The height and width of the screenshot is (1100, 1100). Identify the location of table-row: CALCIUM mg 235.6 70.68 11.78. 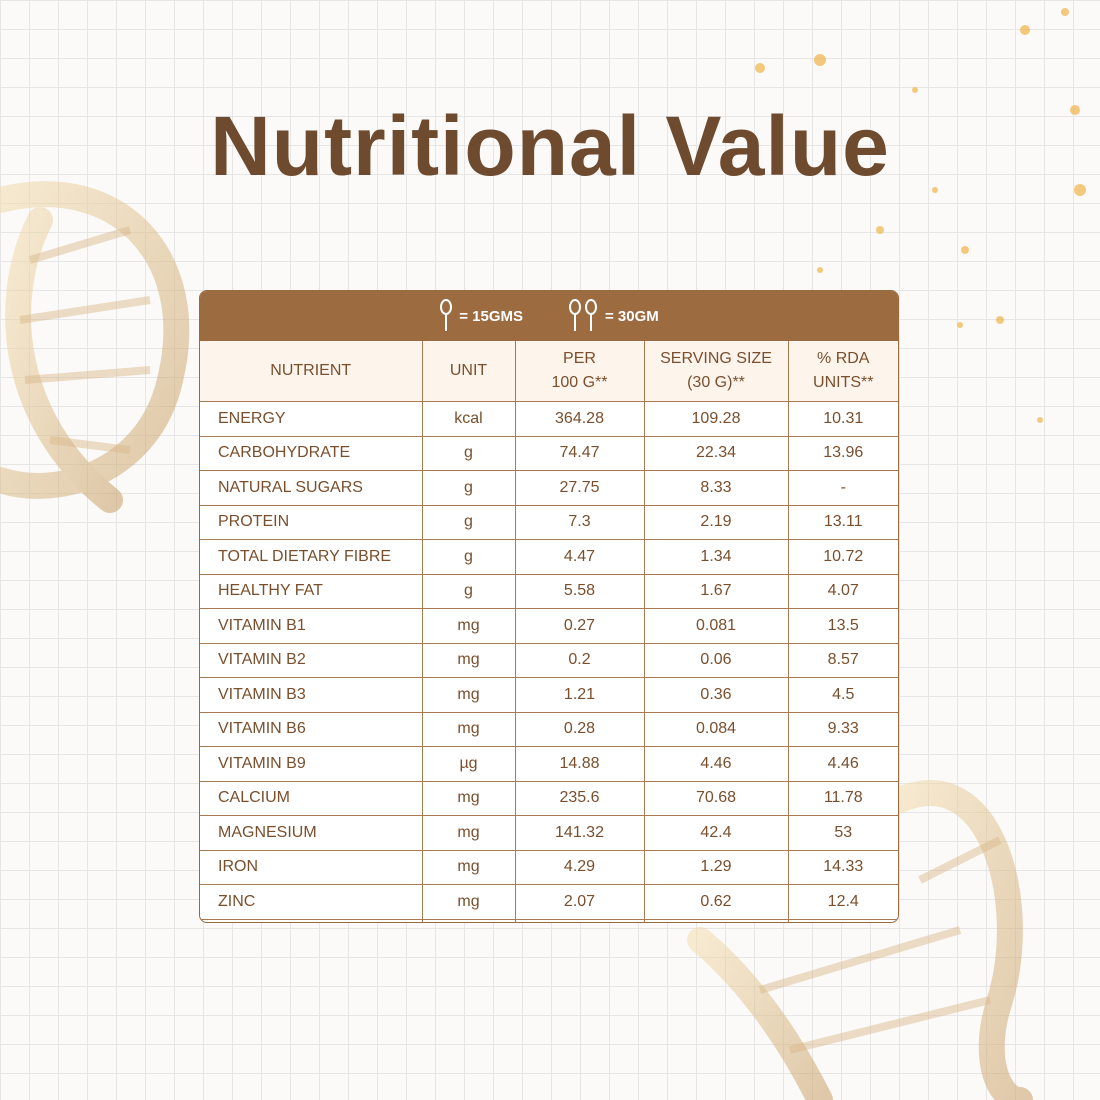
(549, 798).